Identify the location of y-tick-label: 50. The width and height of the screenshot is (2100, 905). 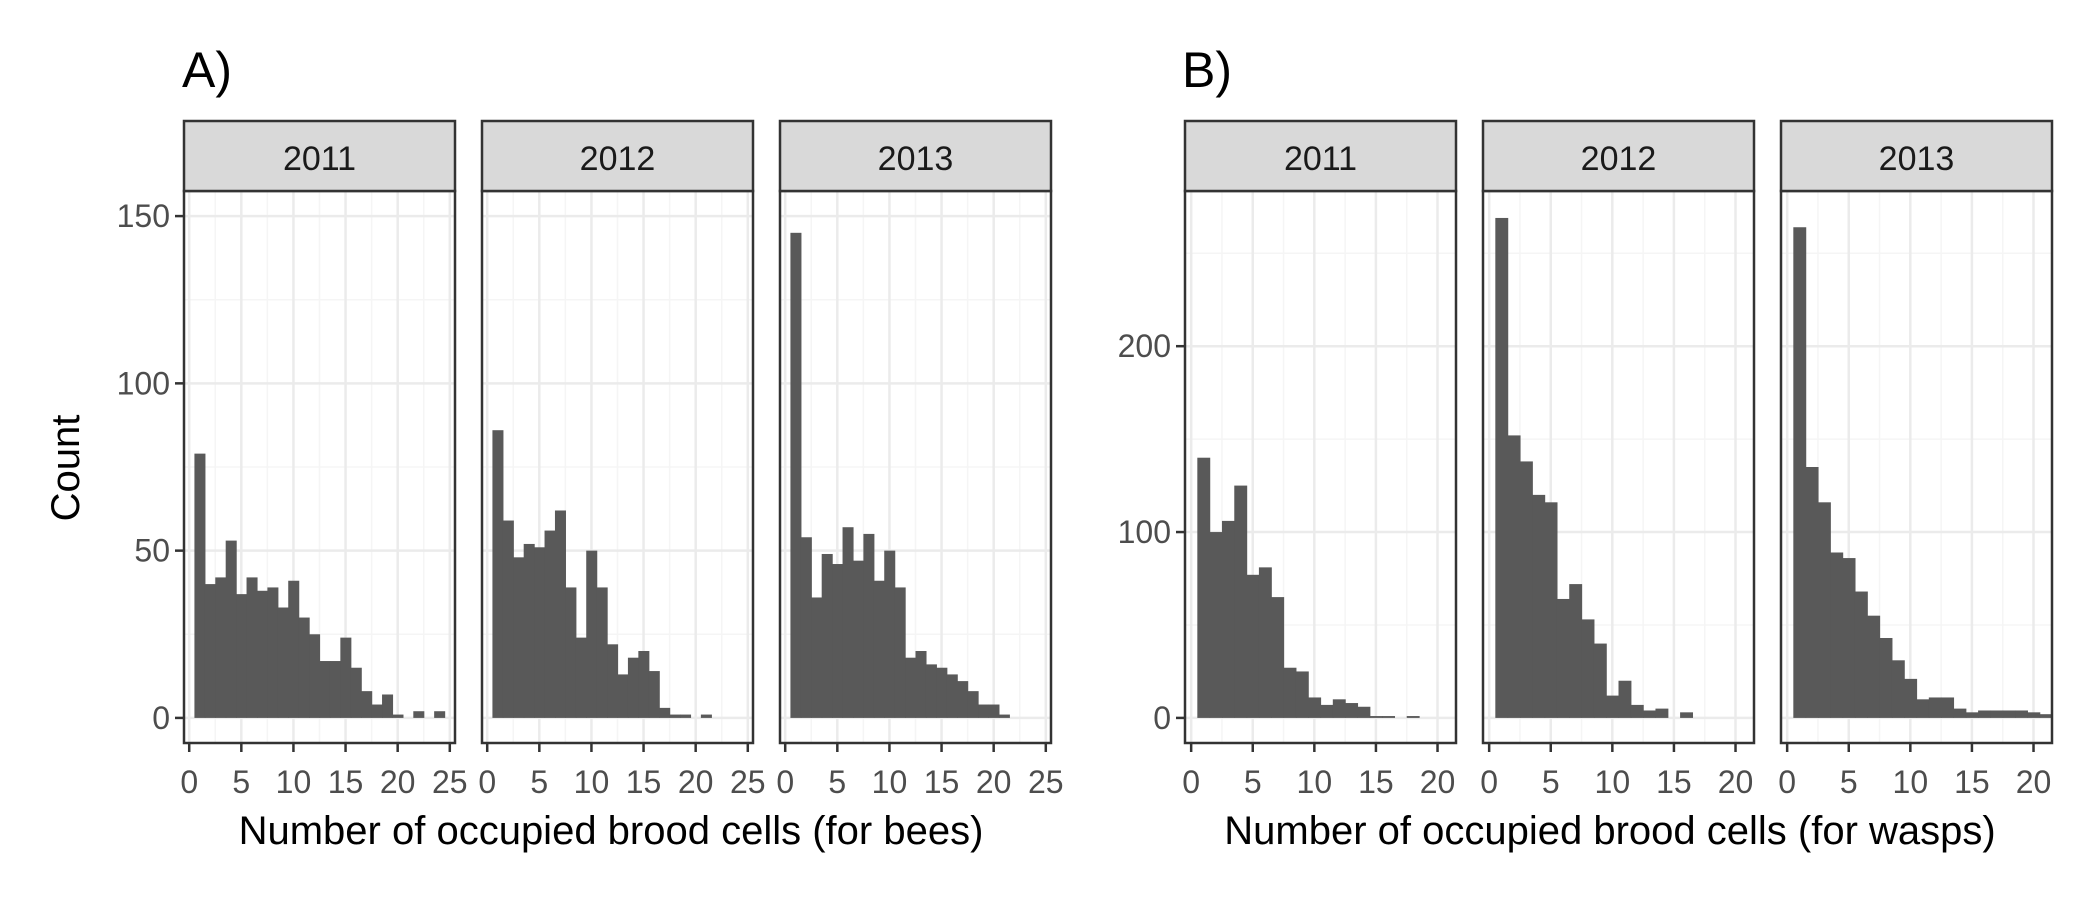
(152, 551).